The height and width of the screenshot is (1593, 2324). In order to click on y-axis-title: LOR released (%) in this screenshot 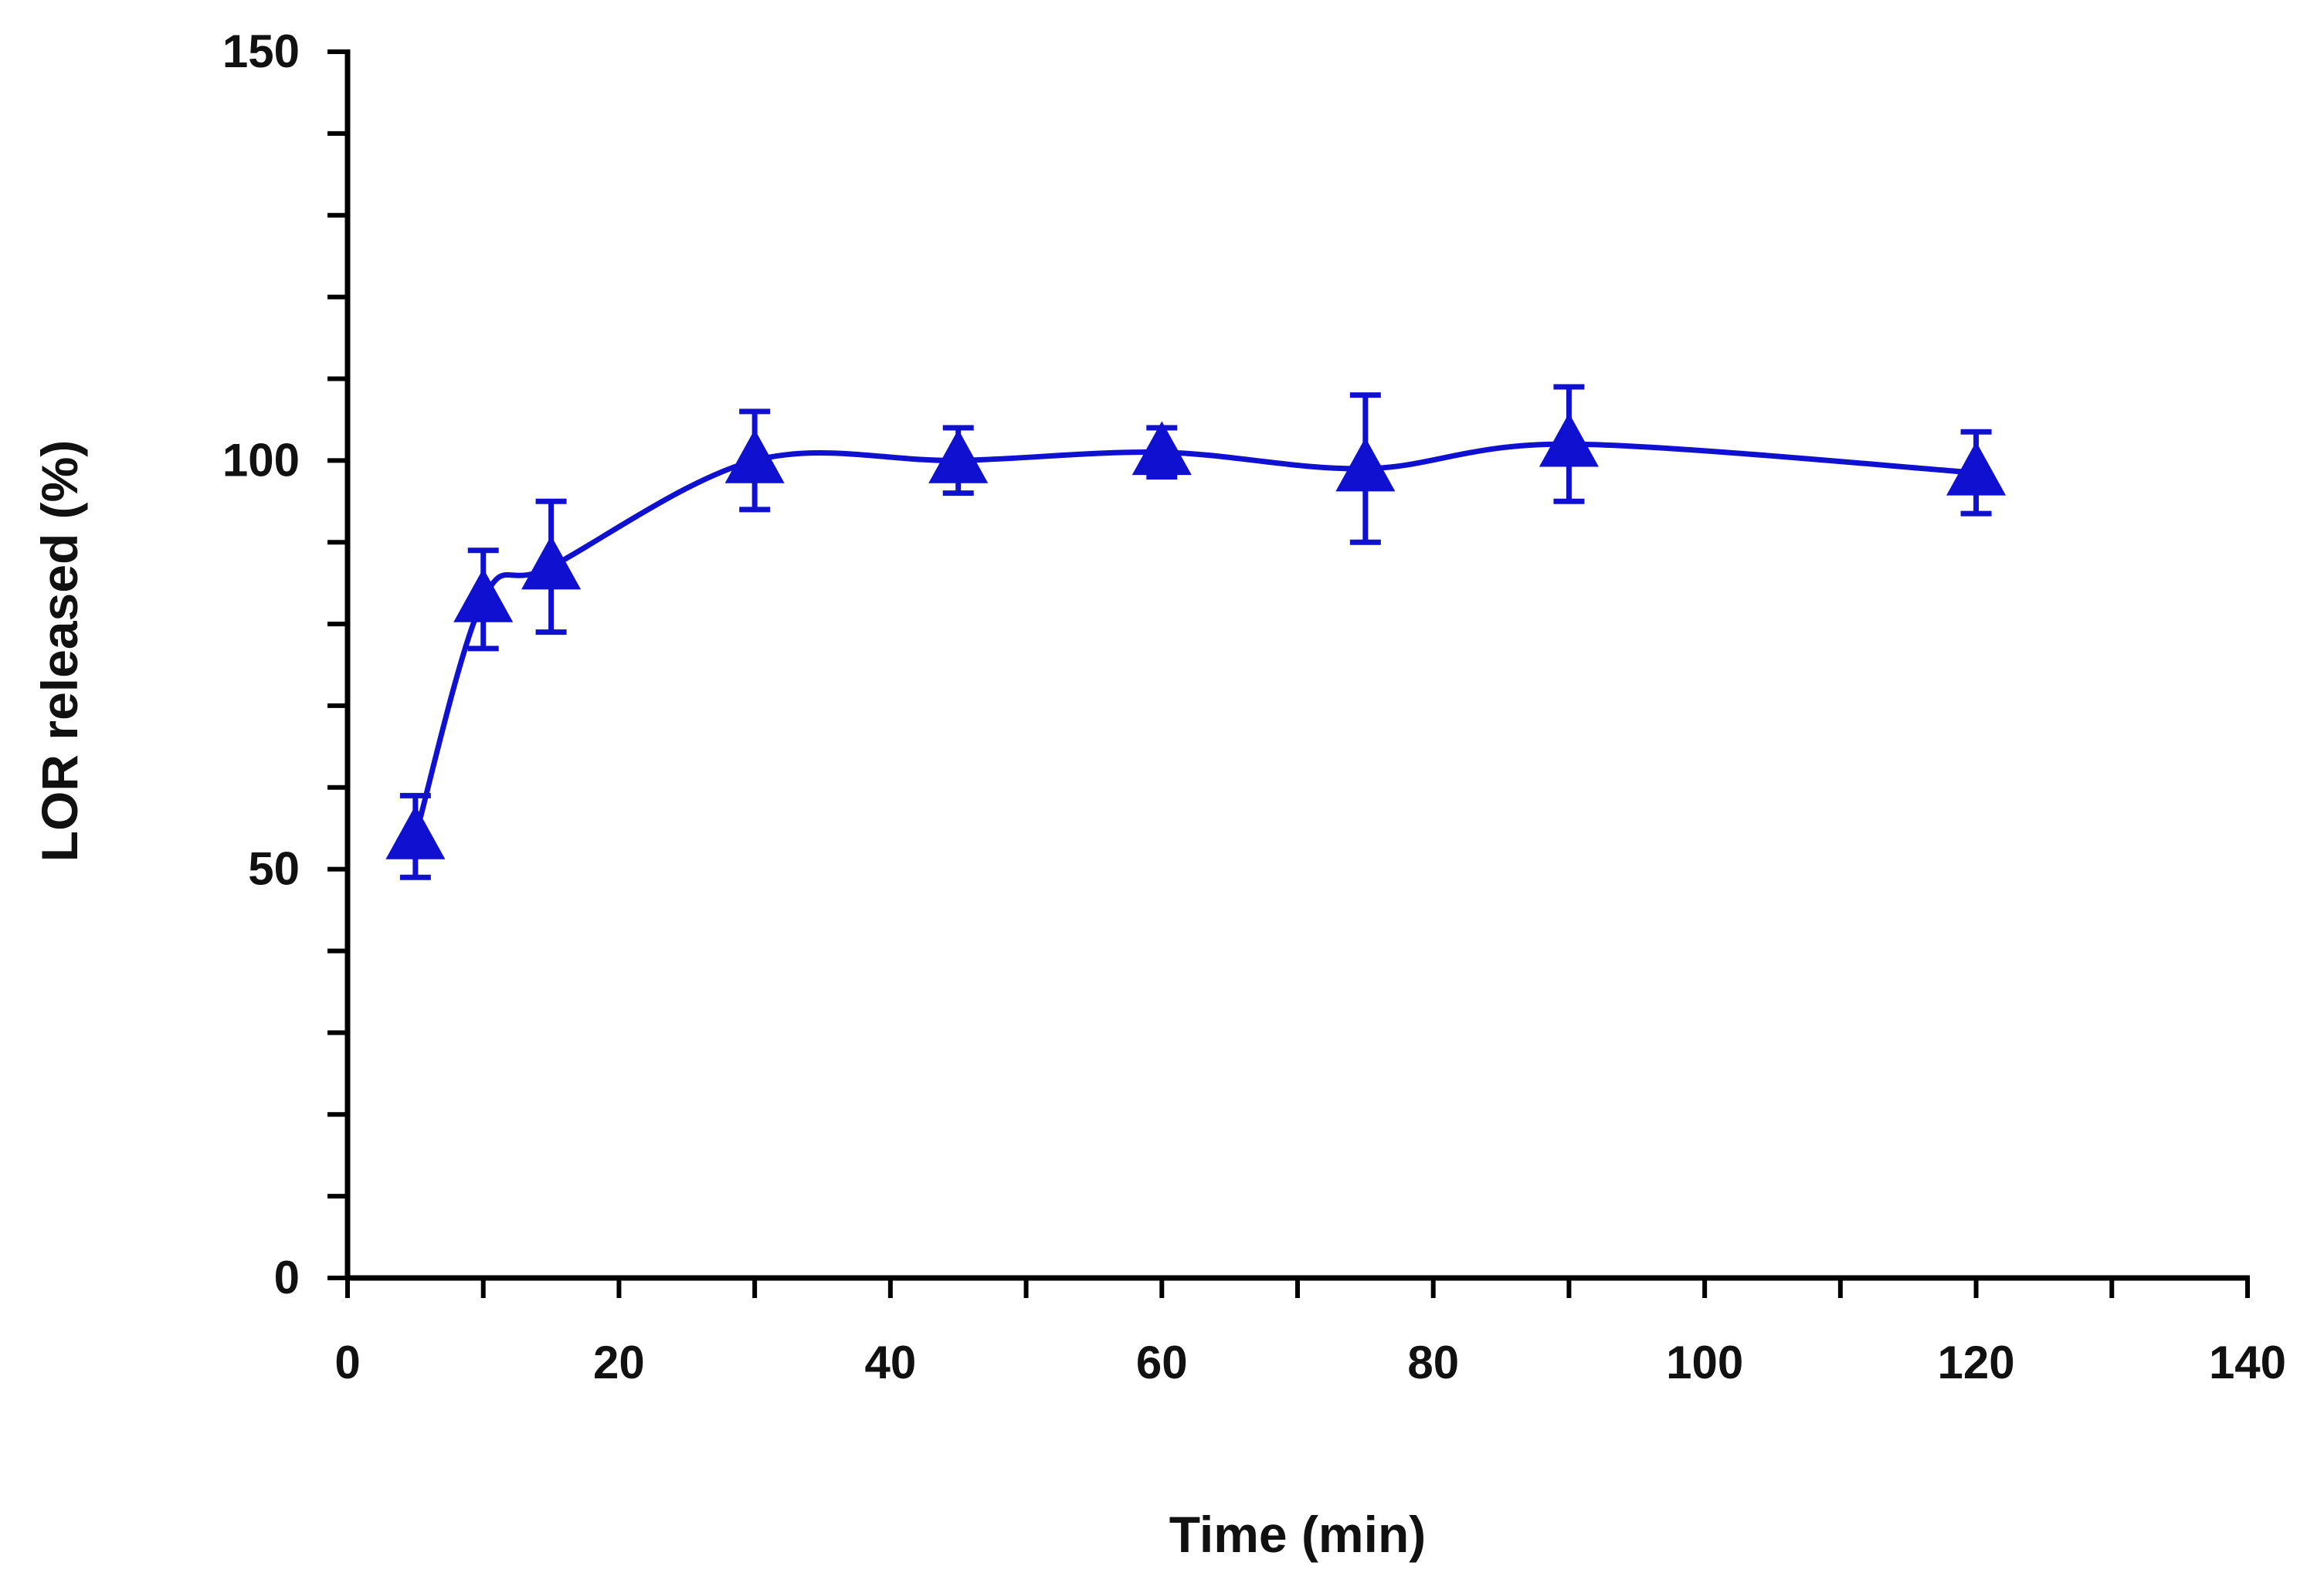, I will do `click(59, 651)`.